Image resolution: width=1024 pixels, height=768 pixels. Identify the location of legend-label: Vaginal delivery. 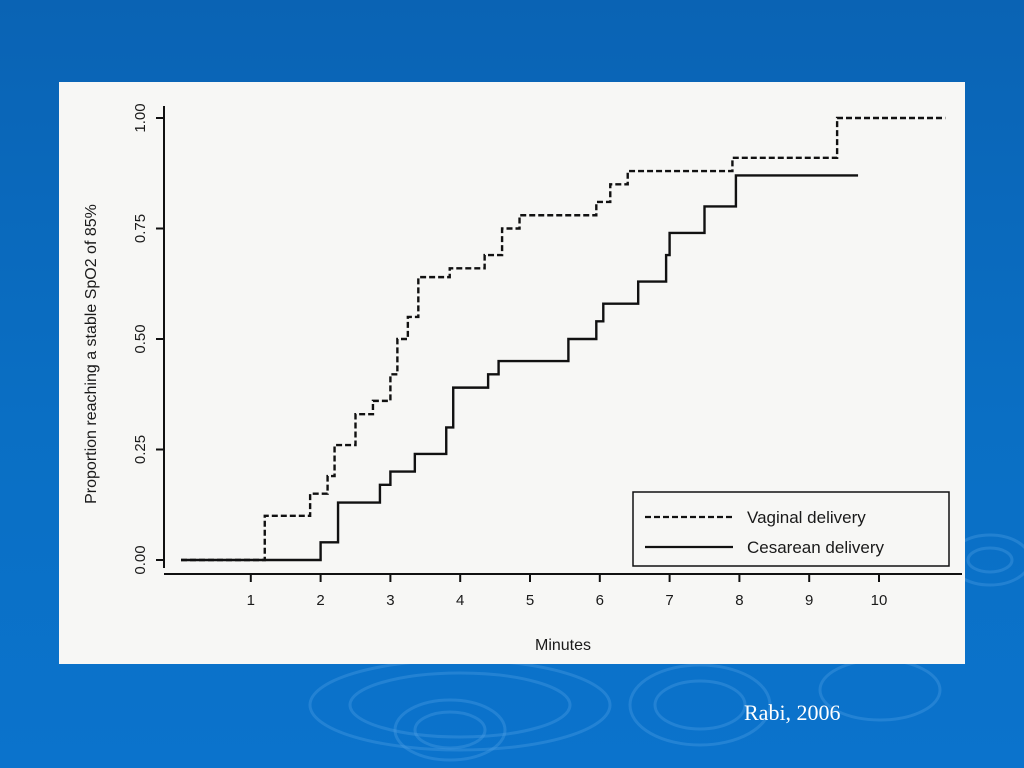
(806, 517).